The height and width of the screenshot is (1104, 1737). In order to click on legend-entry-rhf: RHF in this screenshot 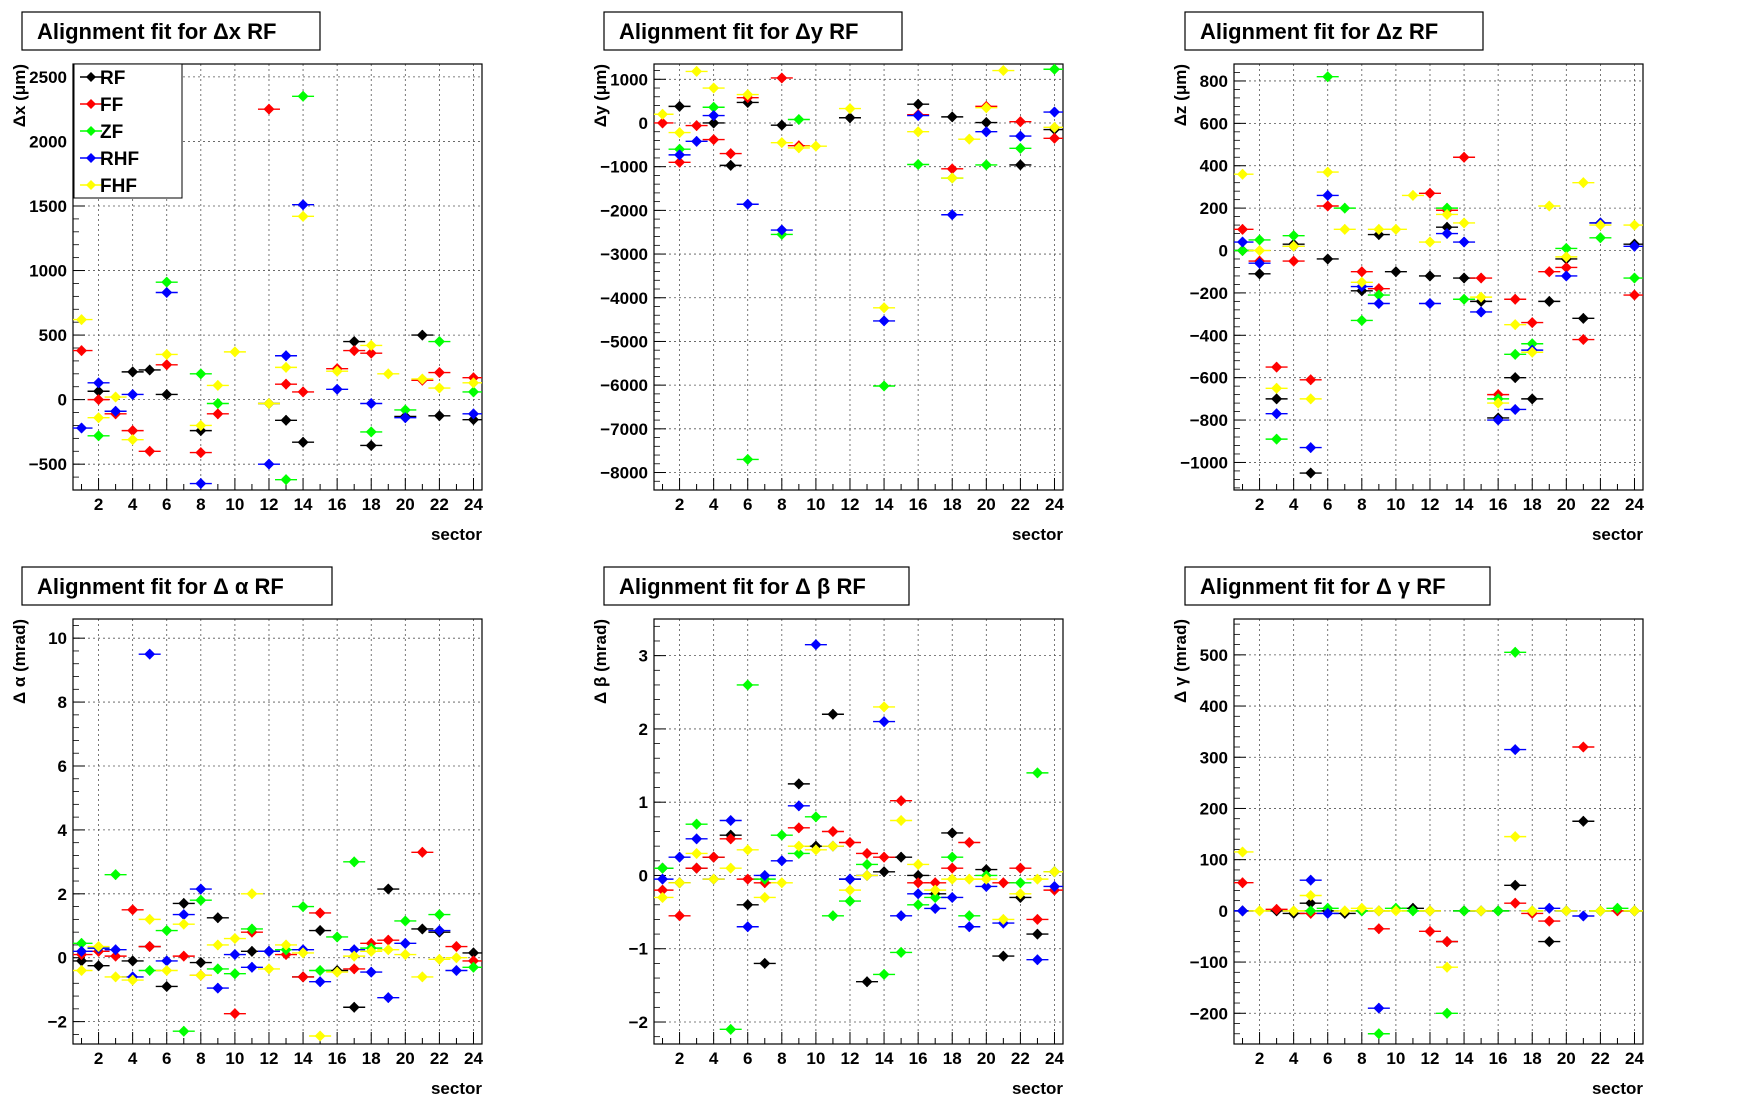, I will do `click(109, 159)`.